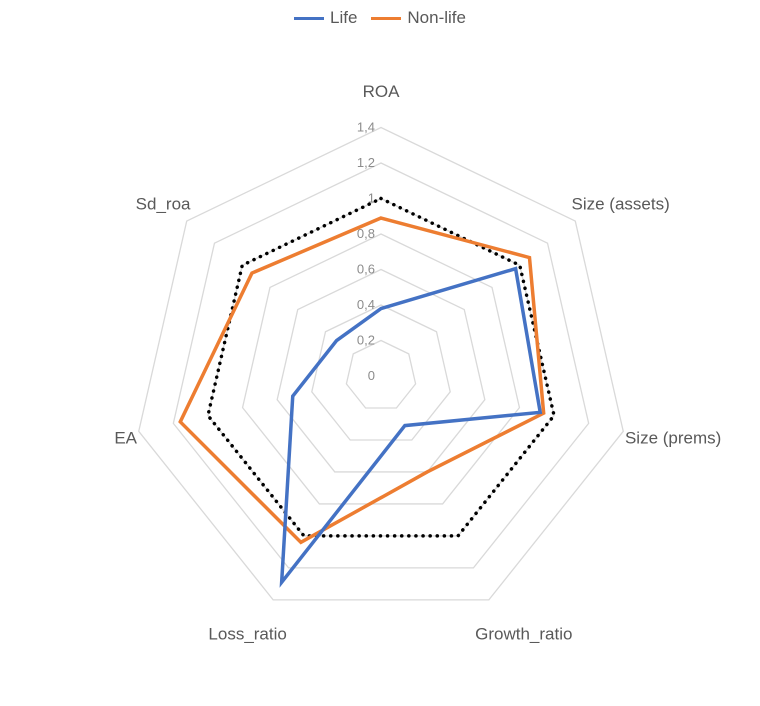  I want to click on tick-label: 1,2, so click(366, 162).